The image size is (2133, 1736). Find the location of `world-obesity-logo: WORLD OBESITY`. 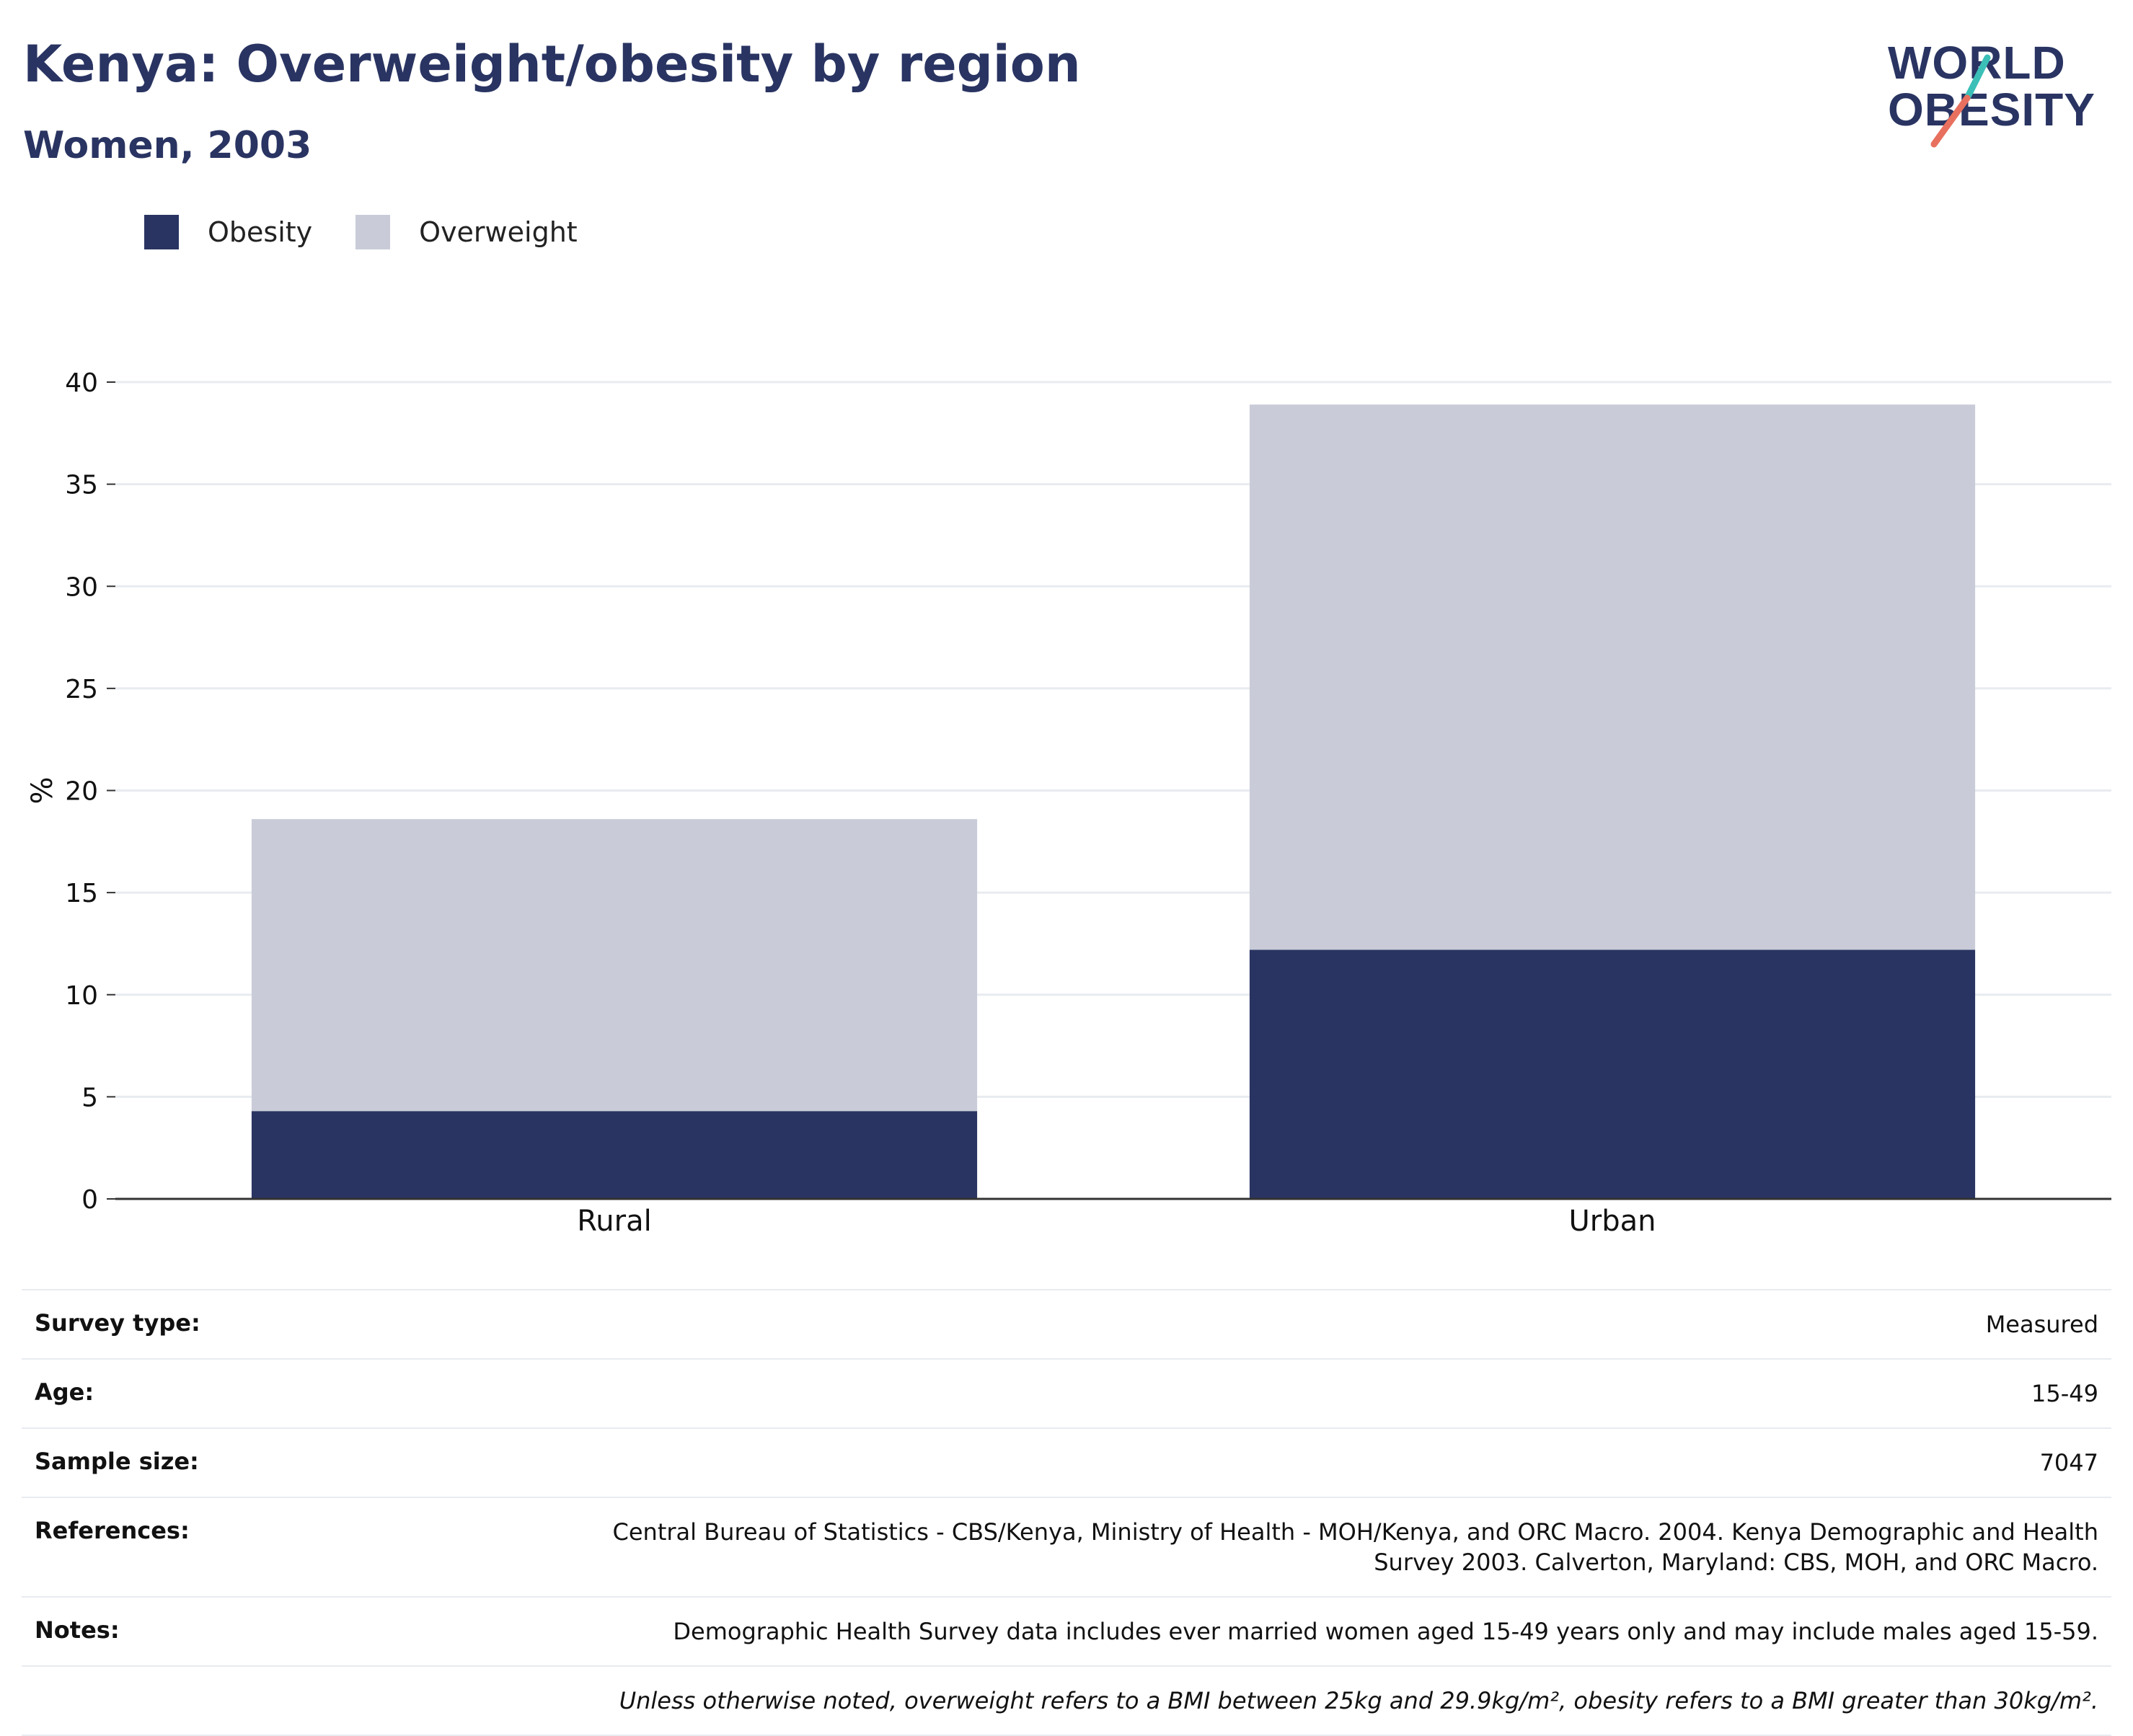

world-obesity-logo: WORLD OBESITY is located at coordinates (1998, 94).